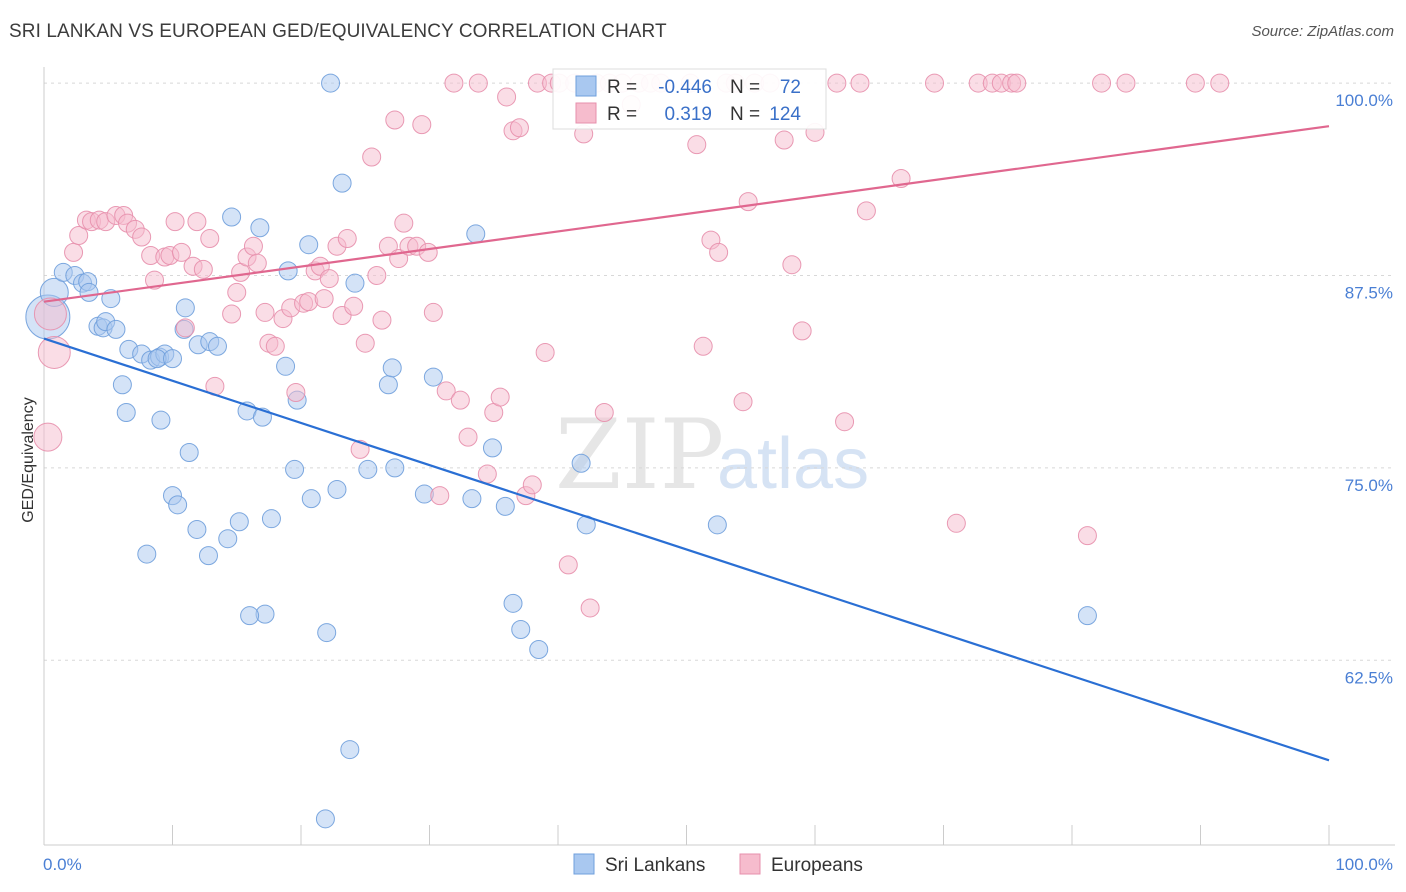  What do you see at coordinates (750, 864) in the screenshot?
I see `legend-swatch-europeans` at bounding box center [750, 864].